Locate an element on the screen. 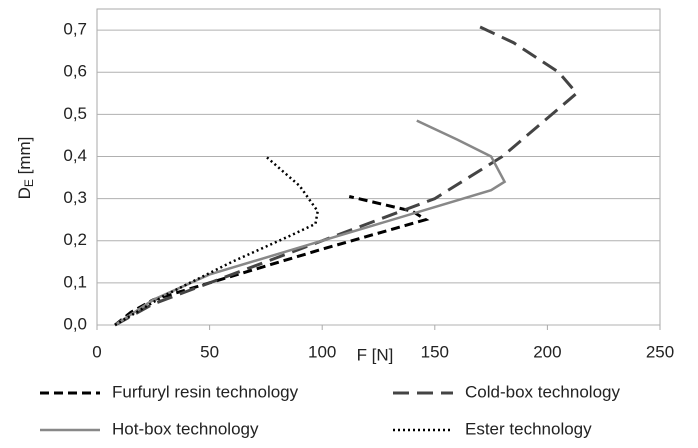 This screenshot has width=698, height=448. legend-label: Furfuryl resin technology is located at coordinates (205, 391).